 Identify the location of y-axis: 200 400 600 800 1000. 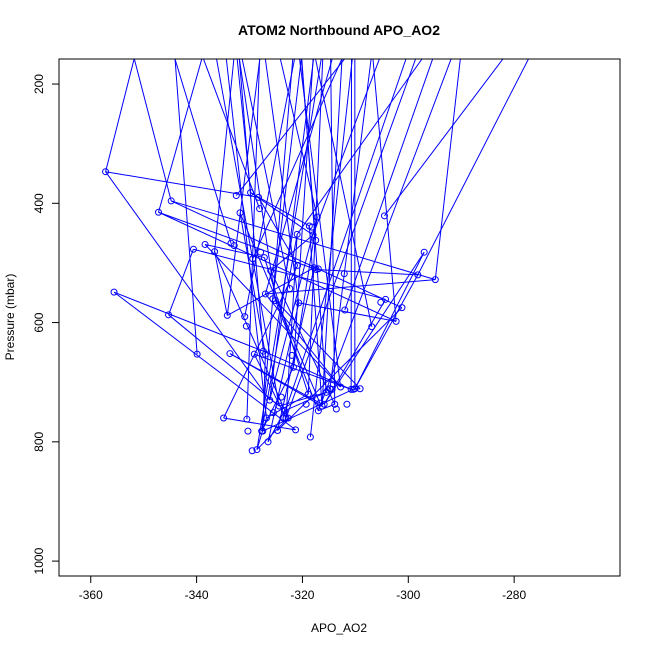
(45, 324).